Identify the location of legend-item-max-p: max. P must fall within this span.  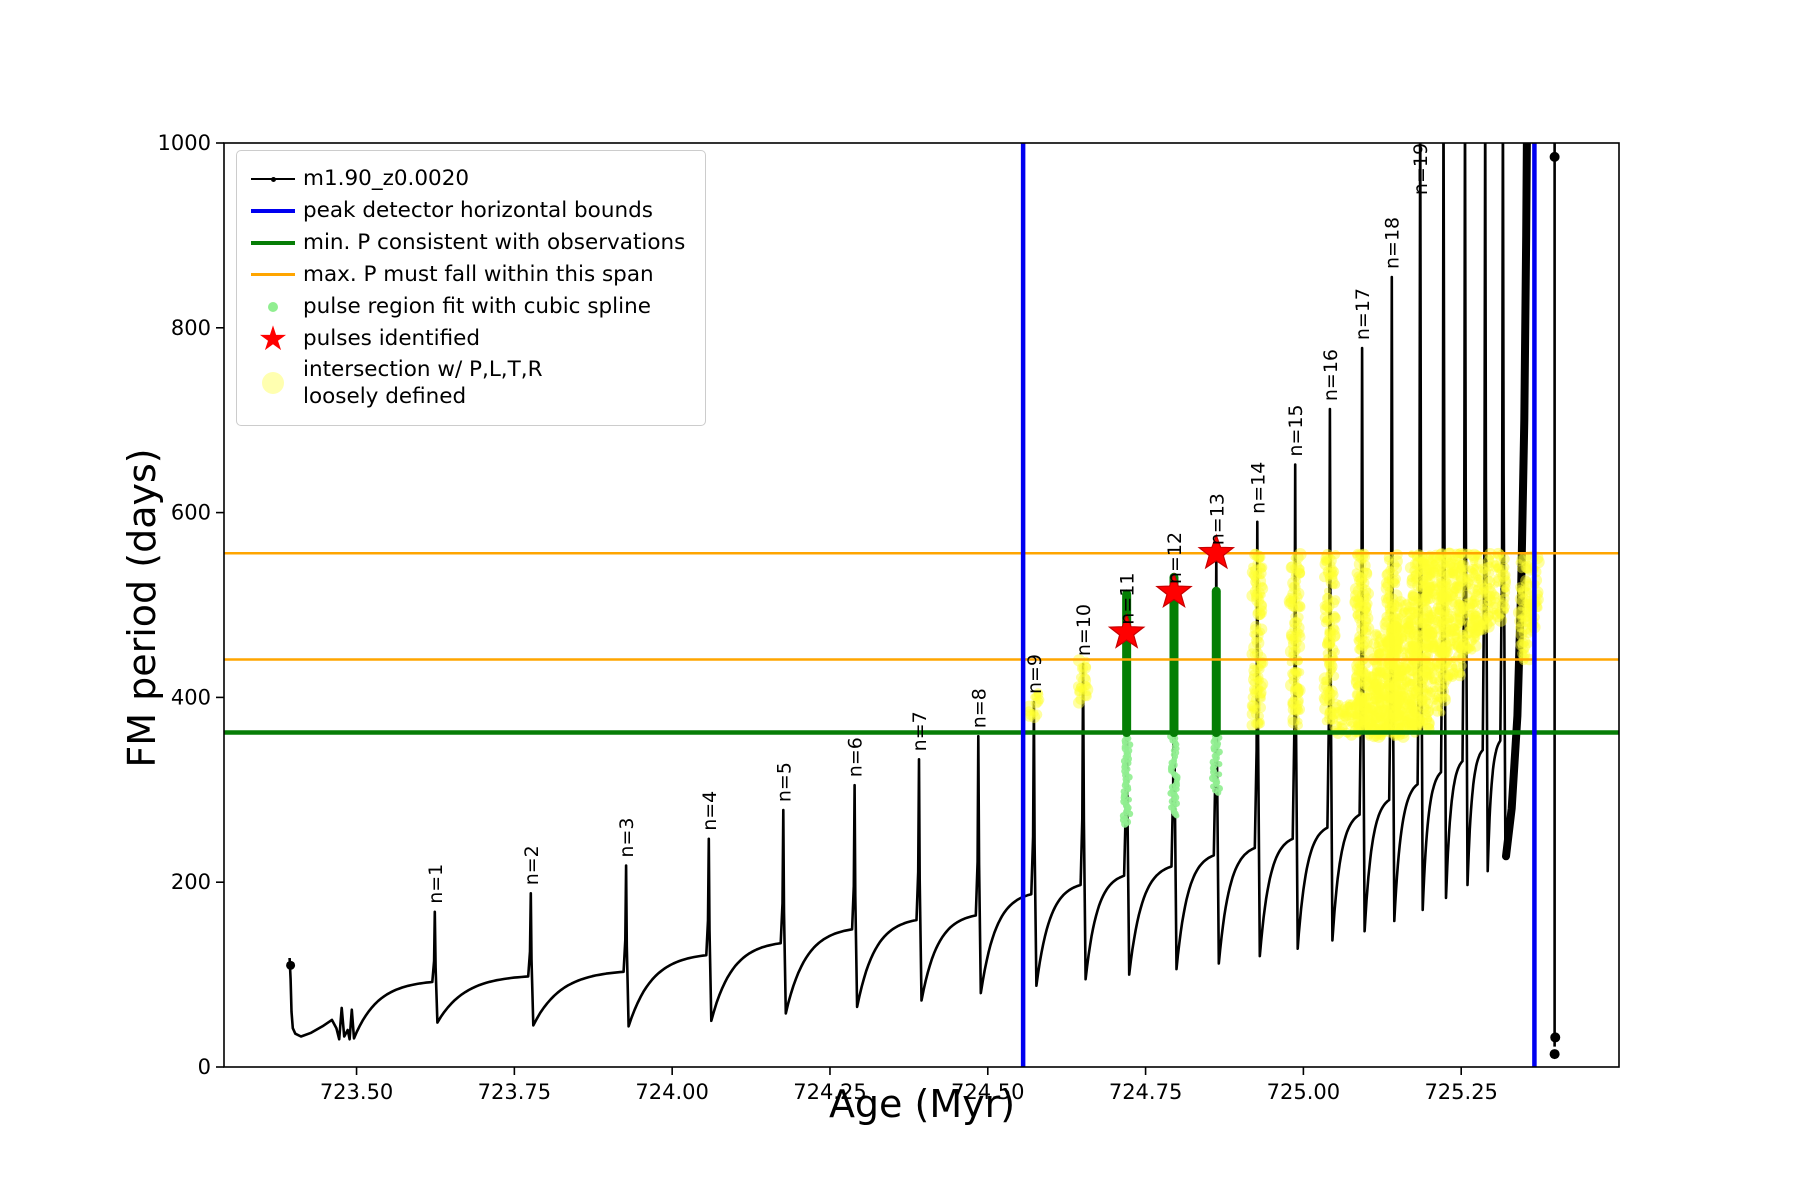
(464, 274).